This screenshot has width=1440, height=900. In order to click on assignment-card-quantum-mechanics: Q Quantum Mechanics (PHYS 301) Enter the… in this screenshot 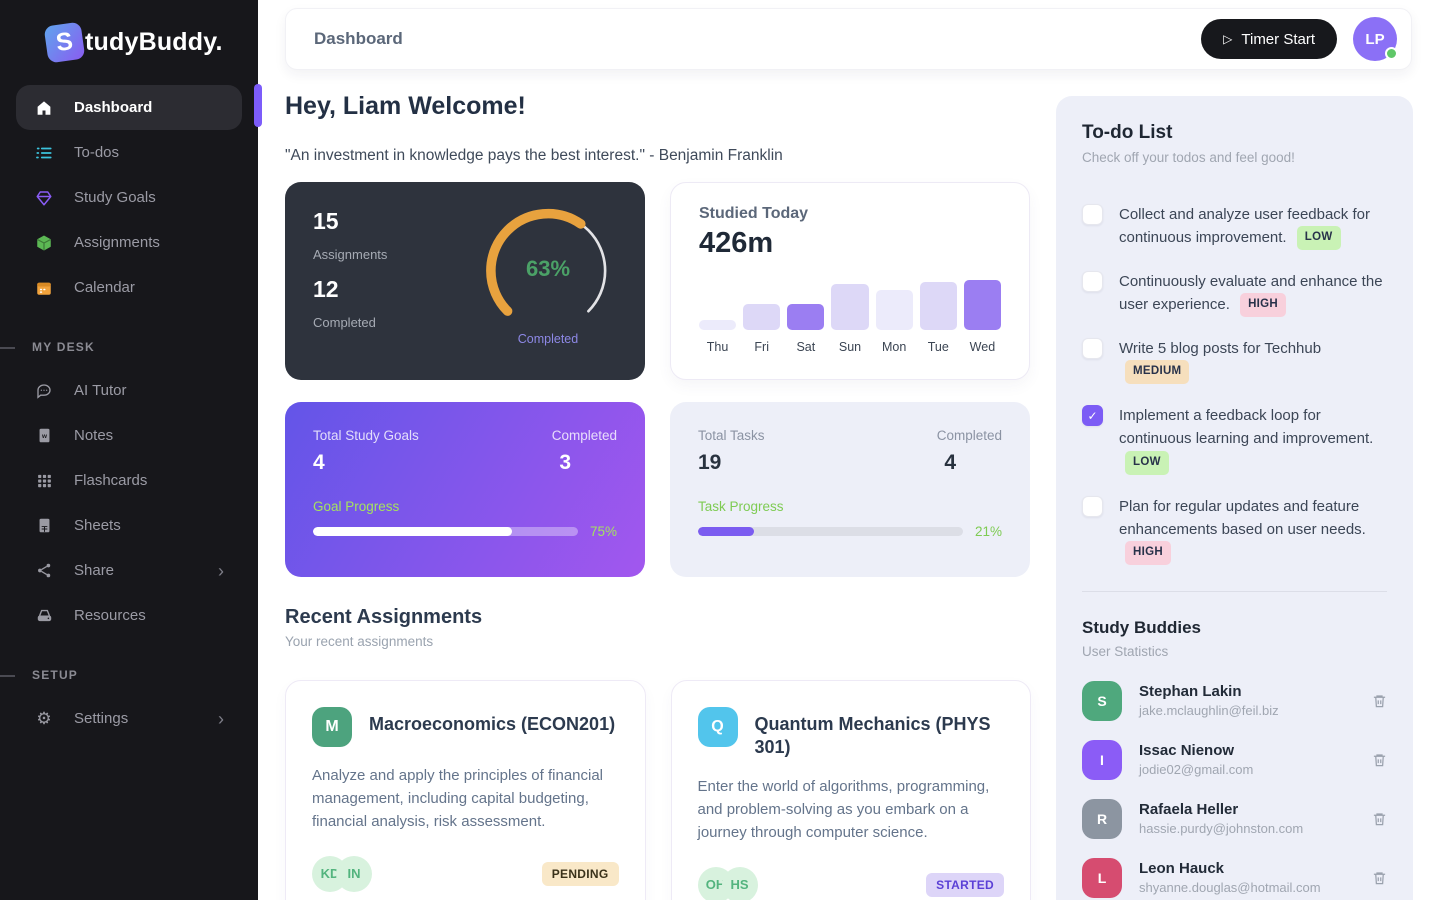, I will do `click(850, 790)`.